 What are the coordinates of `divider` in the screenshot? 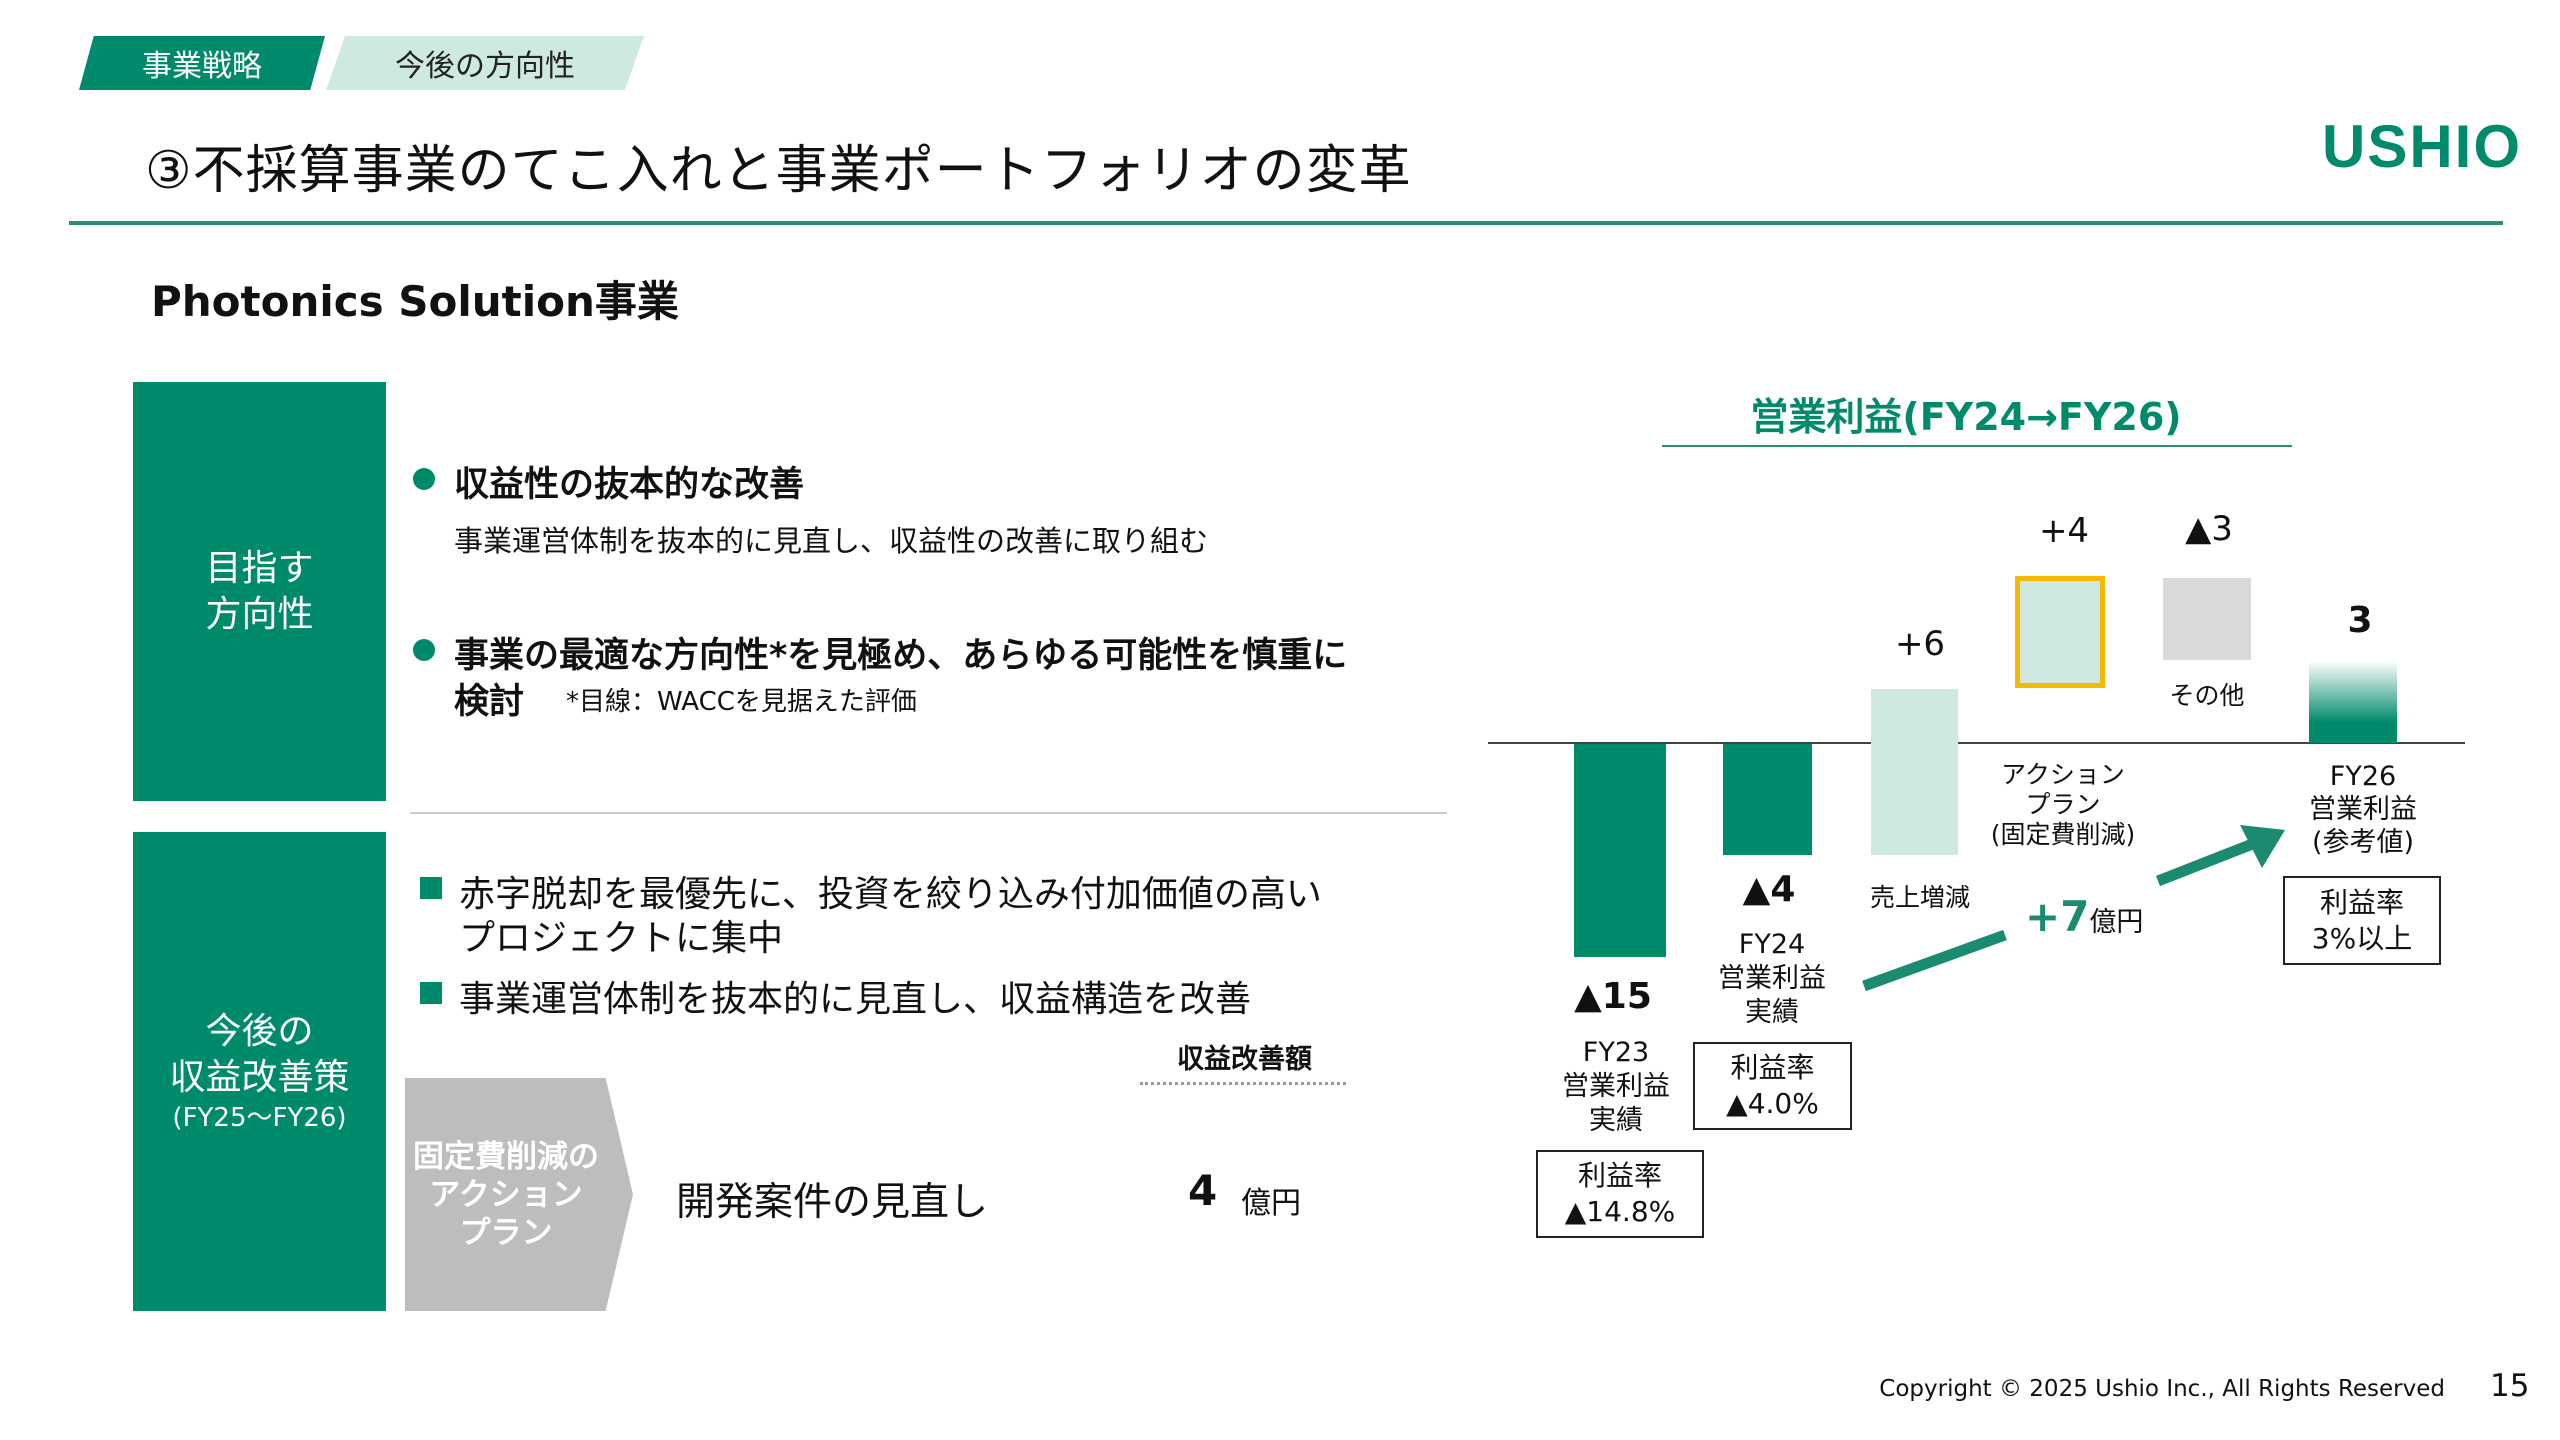 It's located at (928, 813).